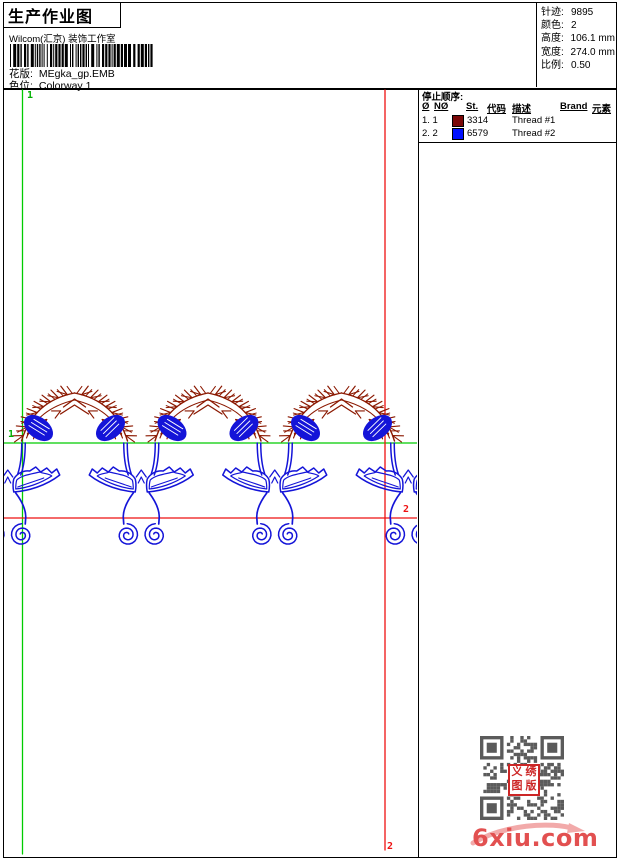 This screenshot has width=620, height=860. I want to click on stamp-char: 图, so click(517, 786).